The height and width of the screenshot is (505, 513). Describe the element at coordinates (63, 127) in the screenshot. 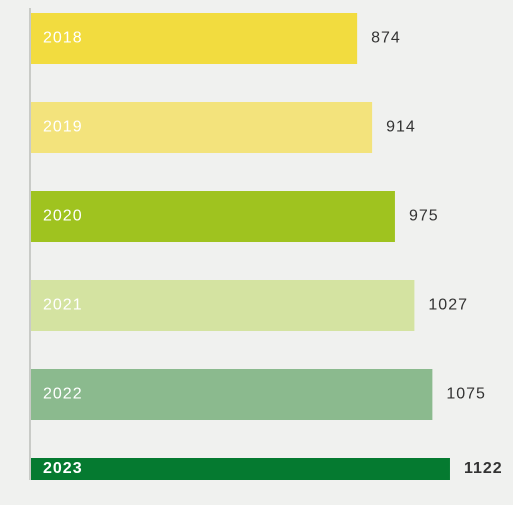

I see `category-label: 2019` at that location.